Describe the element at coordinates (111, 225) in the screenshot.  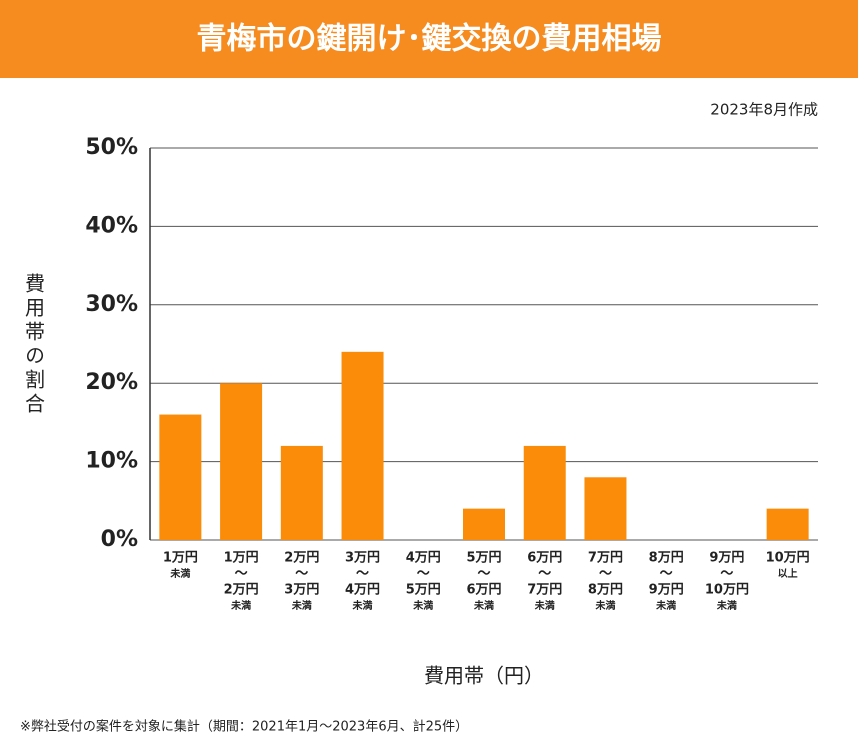
I see `y-tick-label: 40%` at that location.